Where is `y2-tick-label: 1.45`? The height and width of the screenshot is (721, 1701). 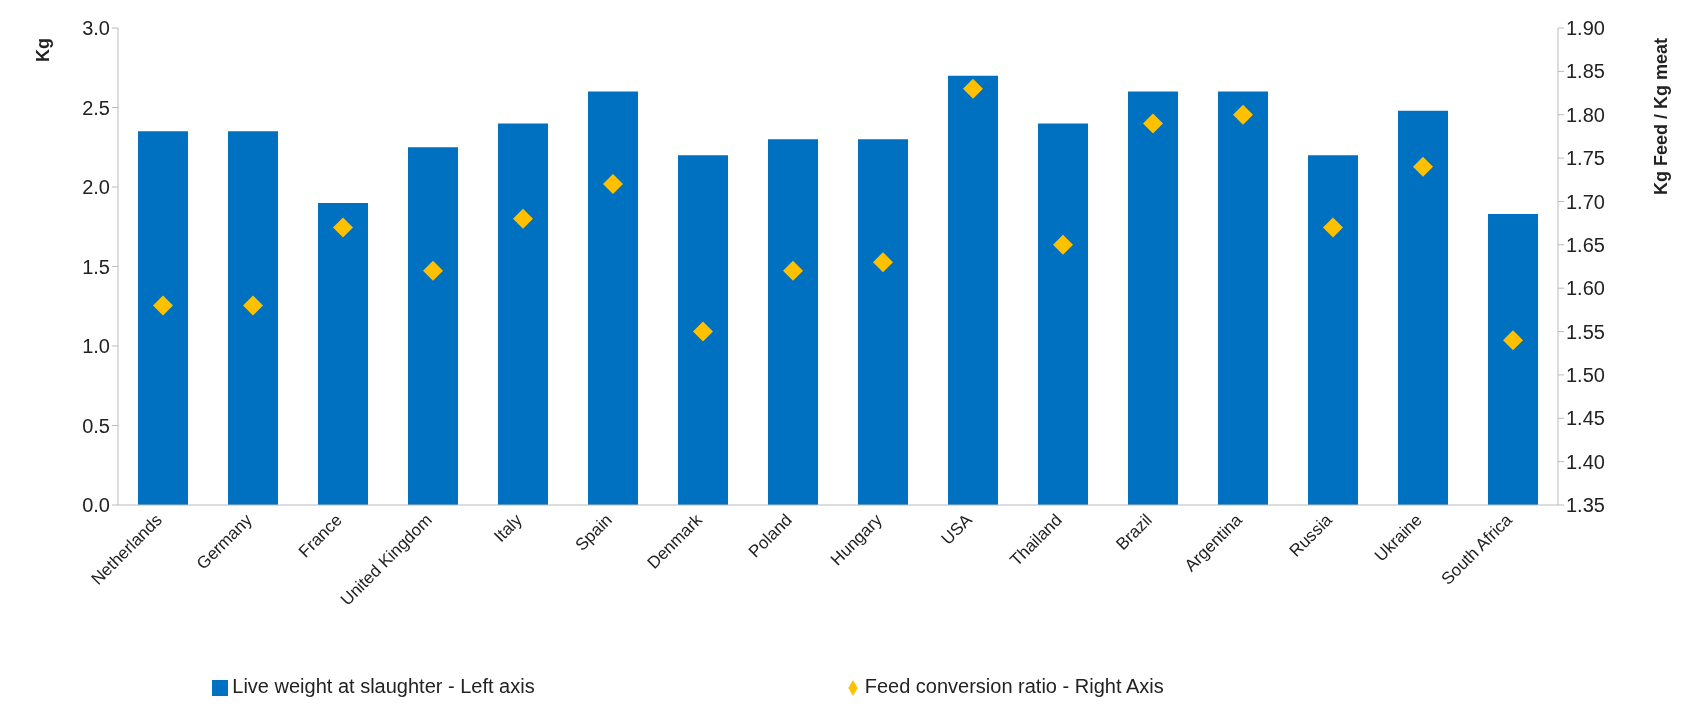
y2-tick-label: 1.45 is located at coordinates (1585, 418).